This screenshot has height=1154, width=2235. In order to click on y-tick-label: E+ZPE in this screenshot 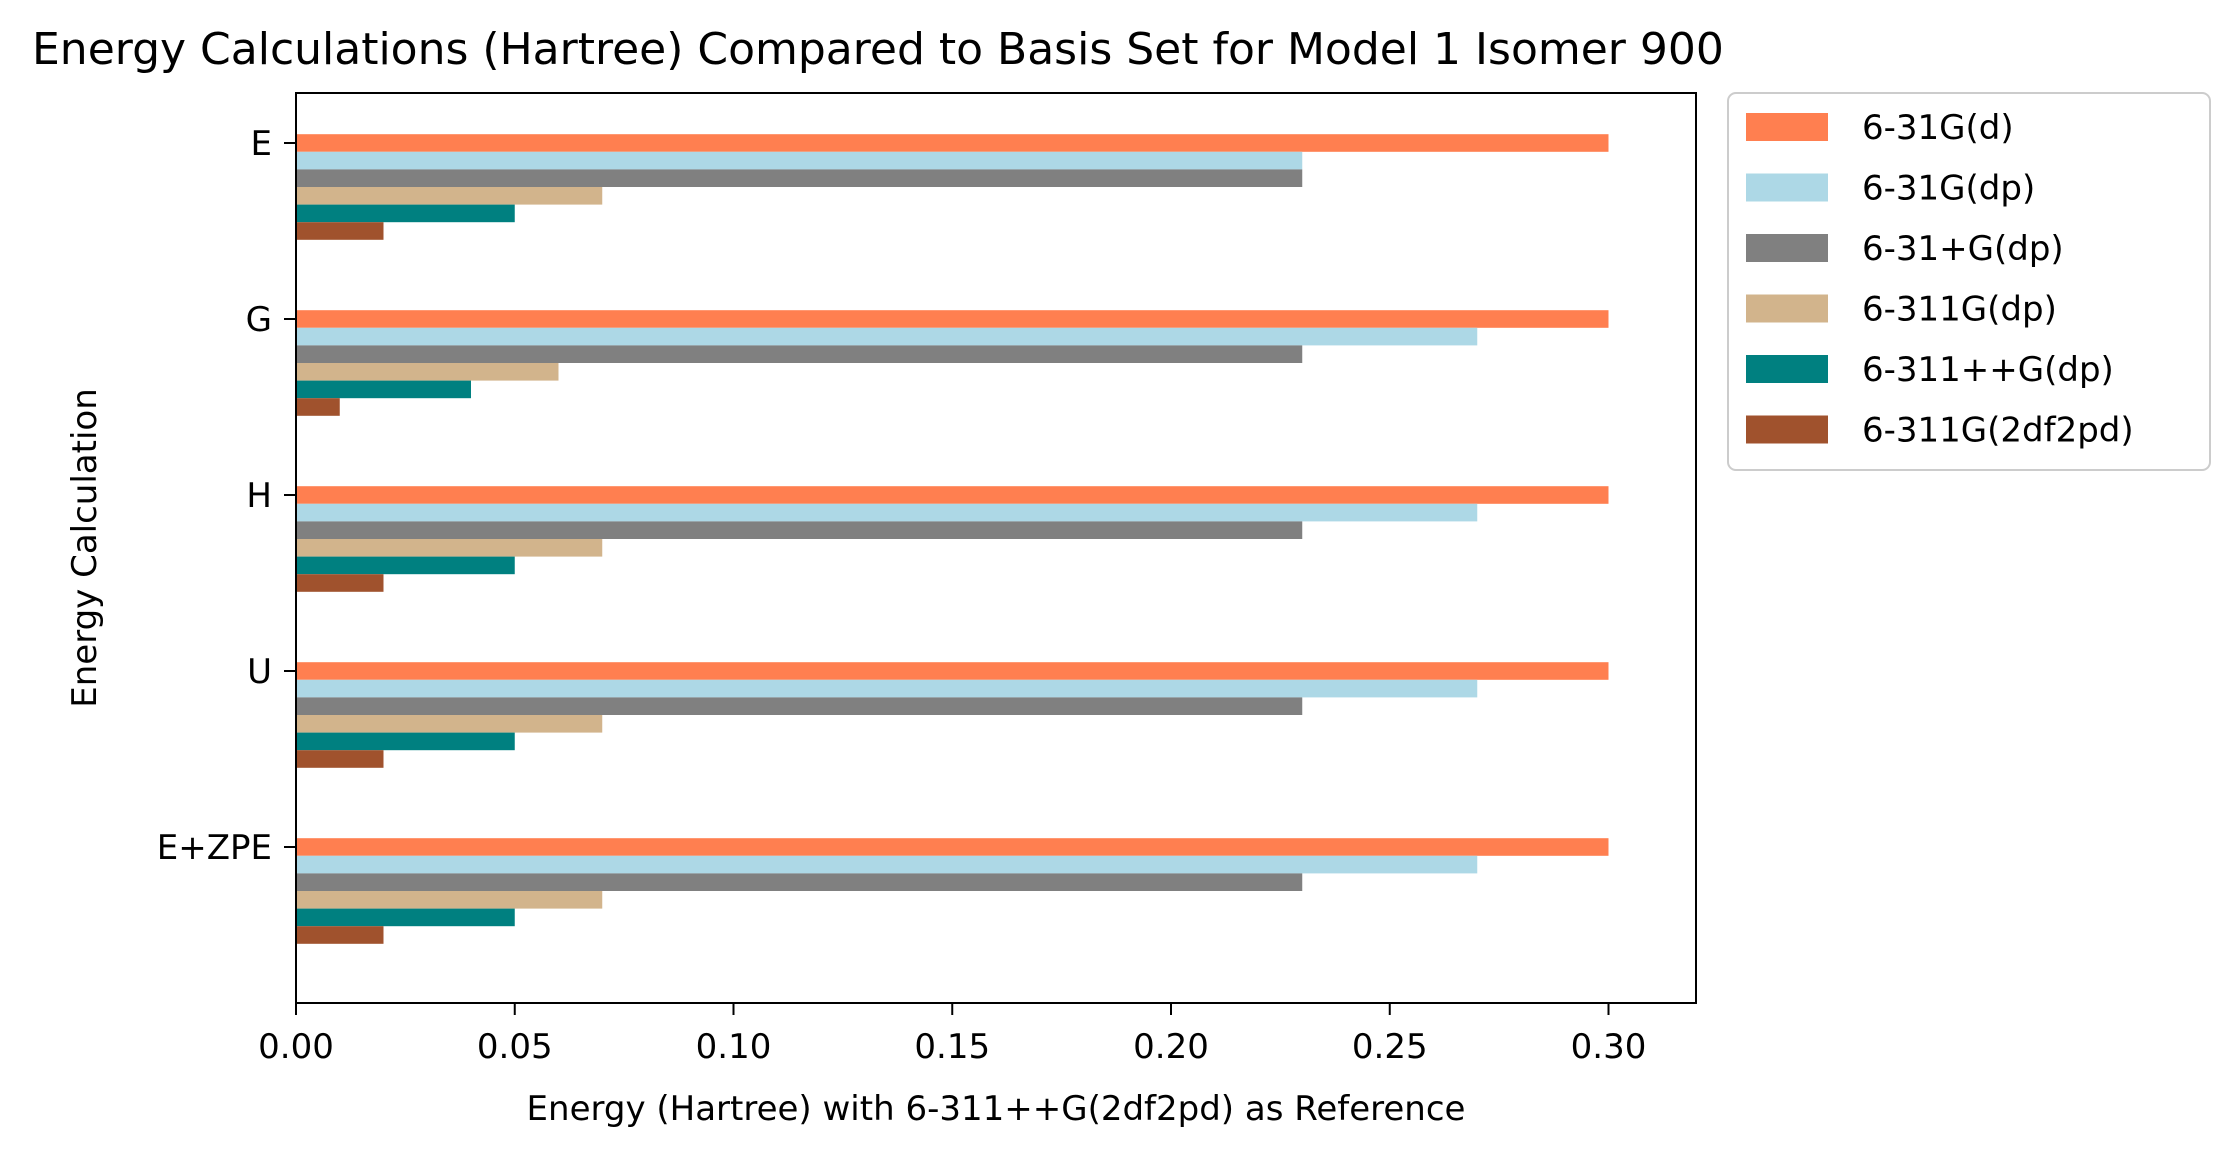, I will do `click(214, 848)`.